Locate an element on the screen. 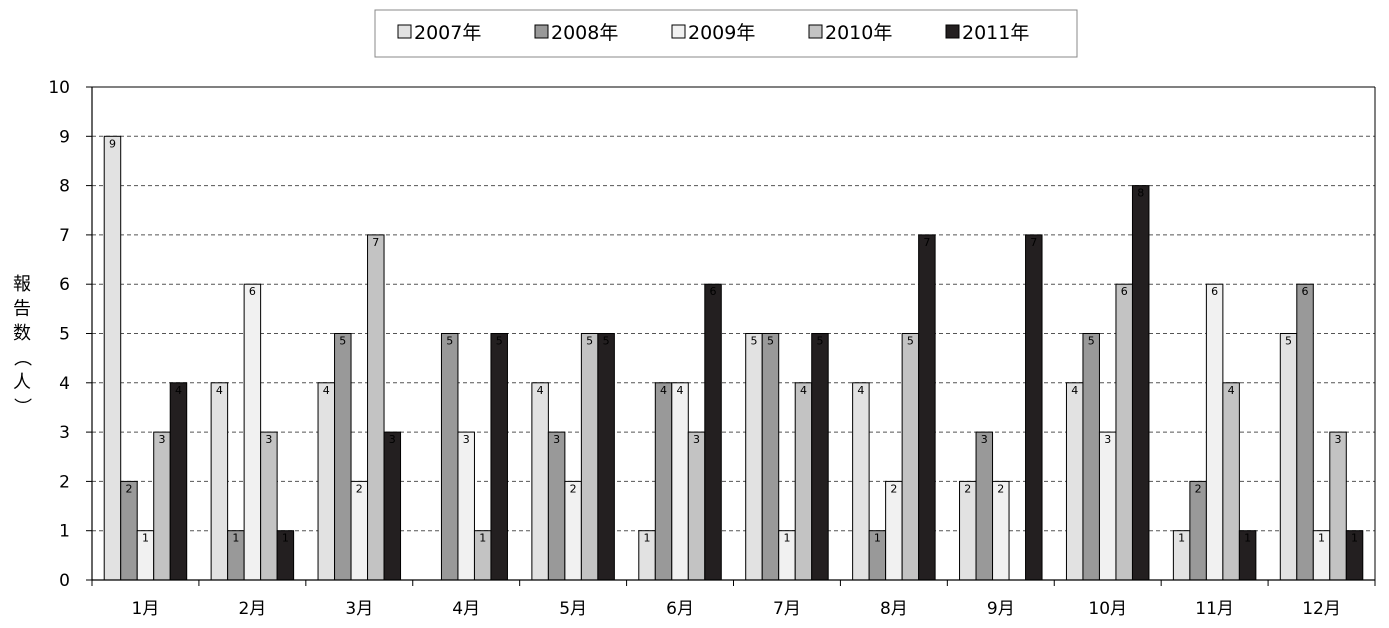 Image resolution: width=1389 pixels, height=628 pixels. y-tick-label: 4 is located at coordinates (64, 384).